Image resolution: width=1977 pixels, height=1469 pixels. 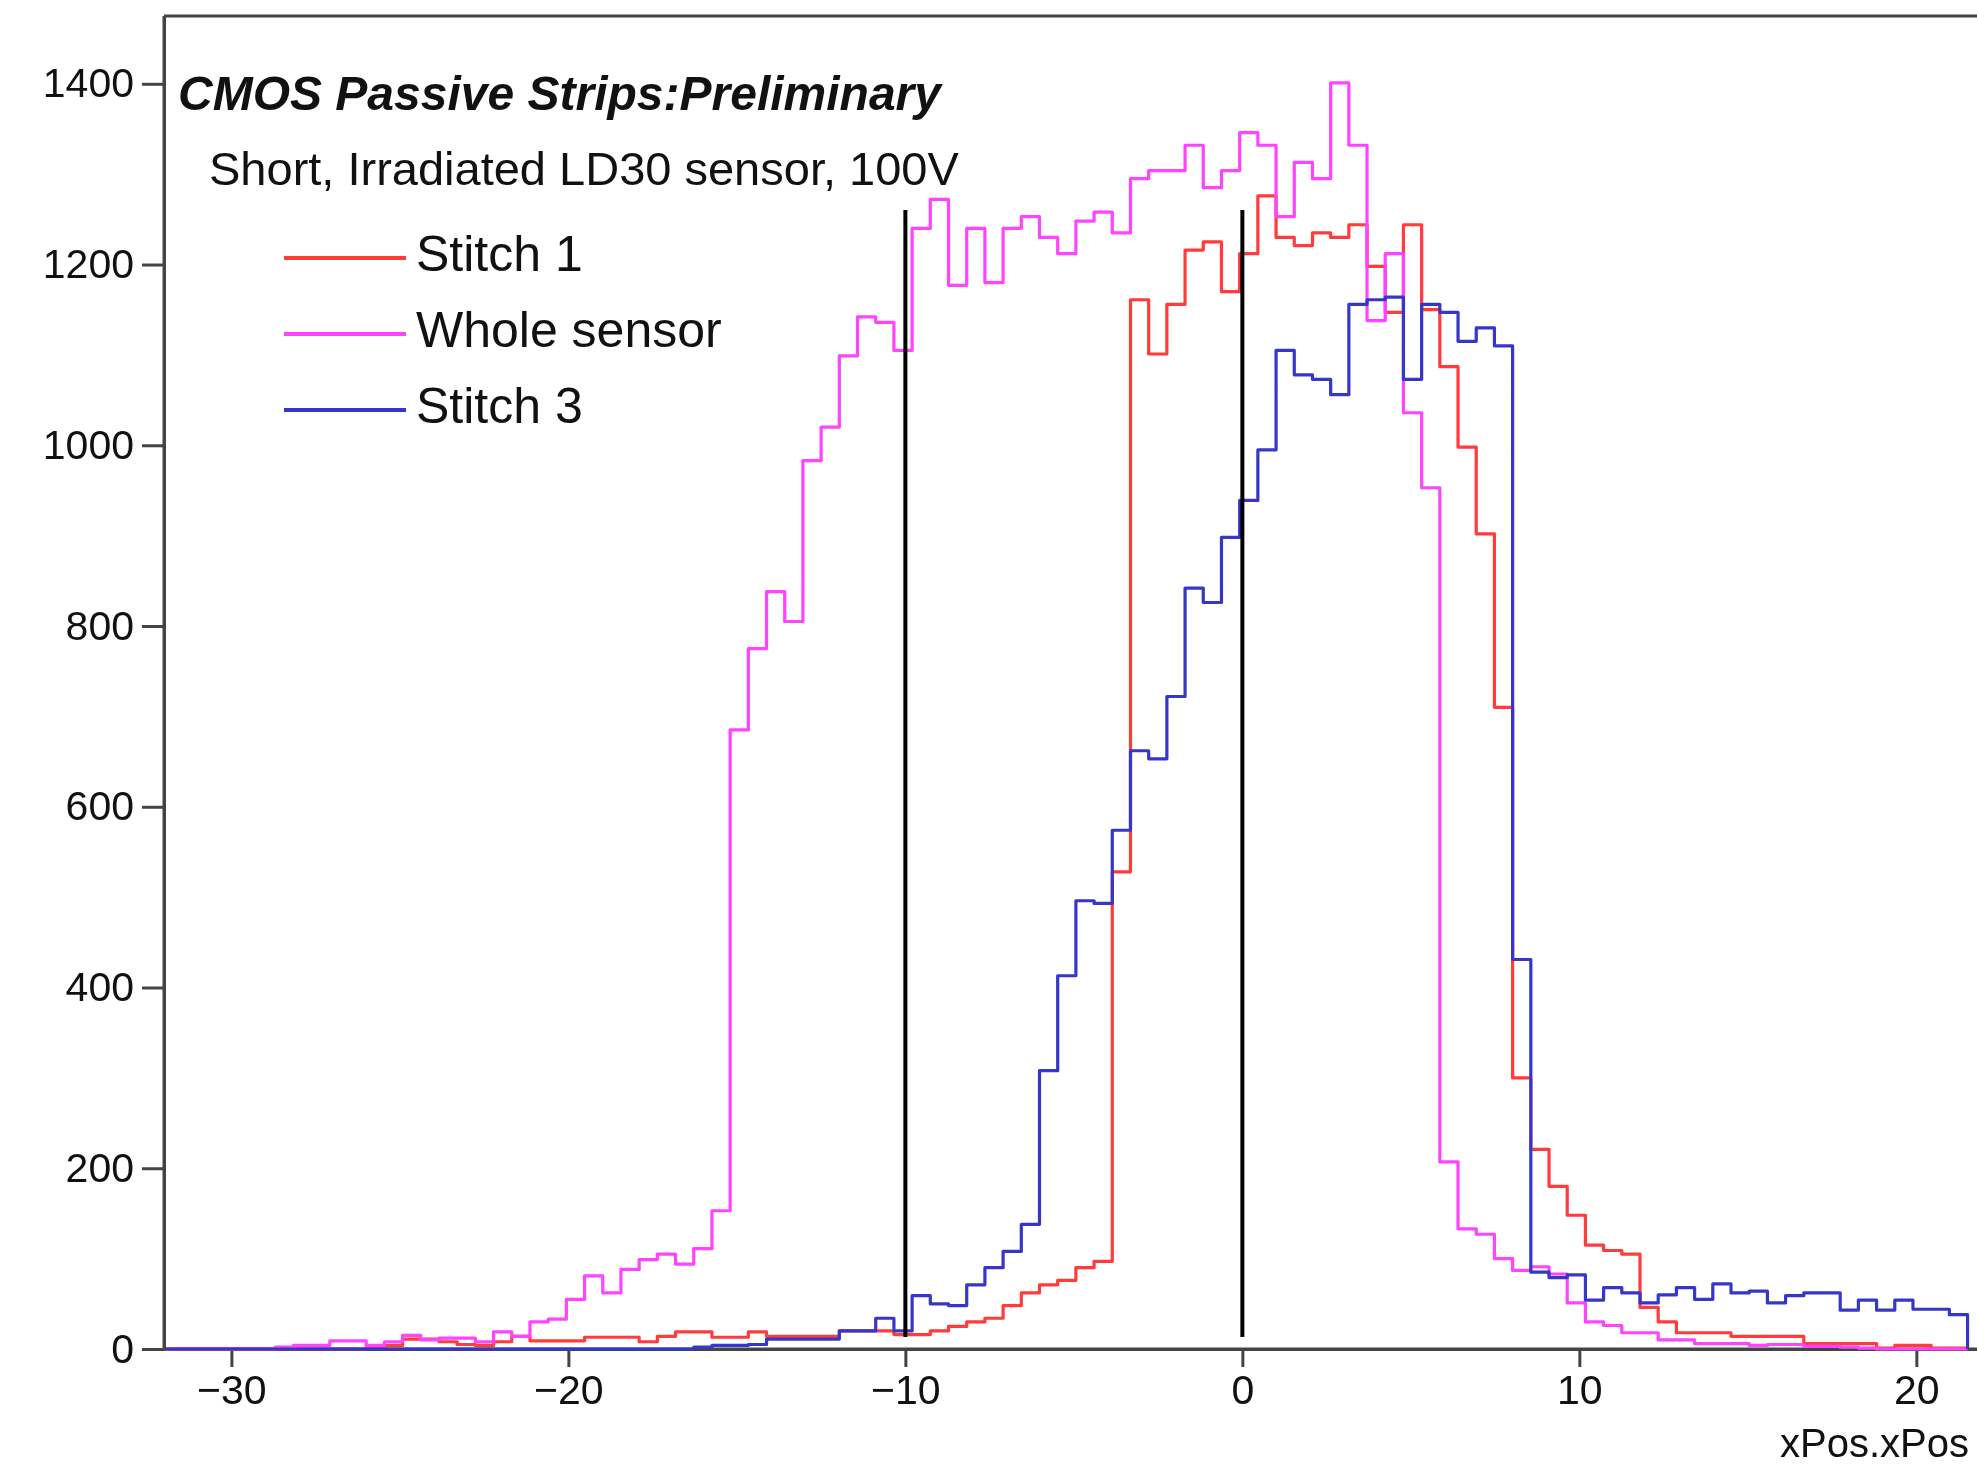 What do you see at coordinates (1243, 1390) in the screenshot?
I see `x-tick-label: 0` at bounding box center [1243, 1390].